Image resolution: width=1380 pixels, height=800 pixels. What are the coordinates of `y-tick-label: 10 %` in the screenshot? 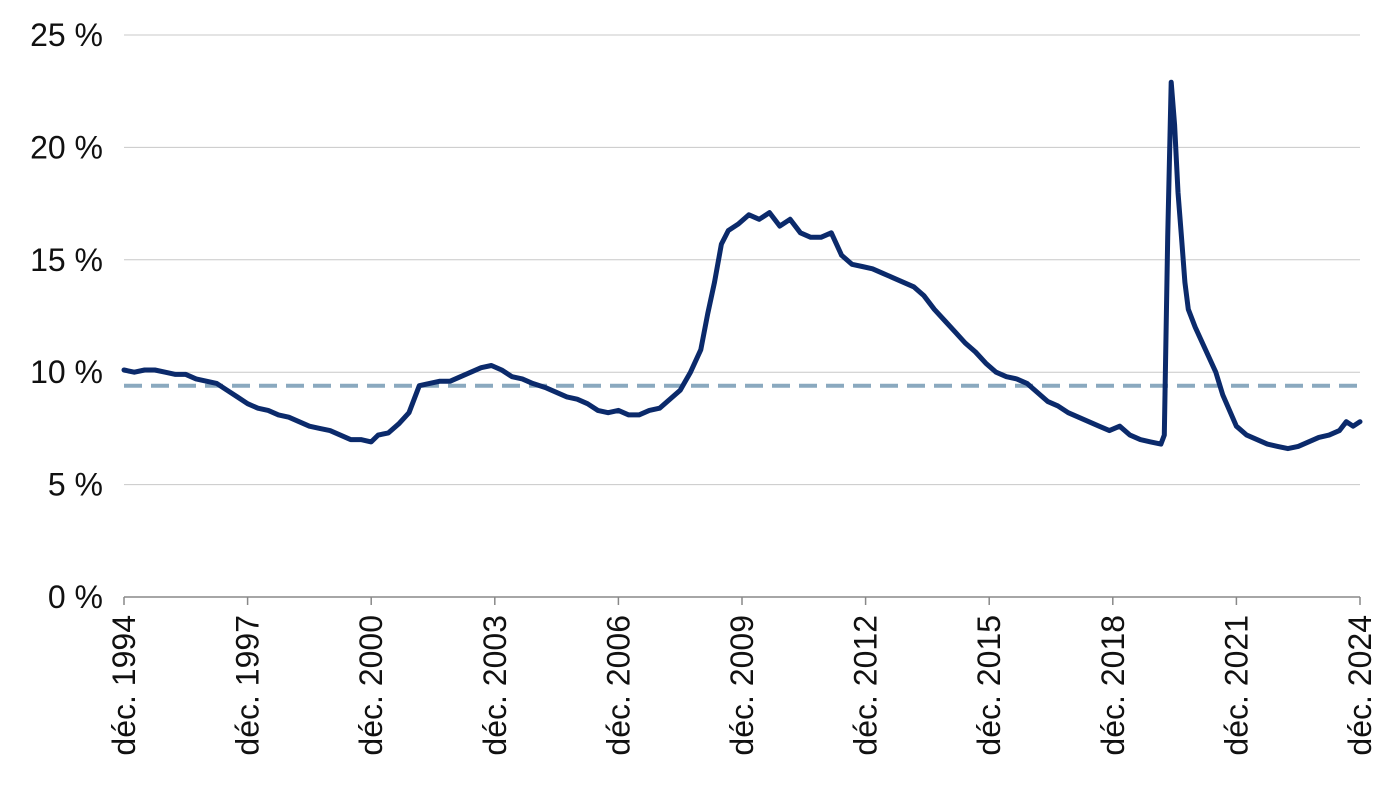 It's located at (66, 372).